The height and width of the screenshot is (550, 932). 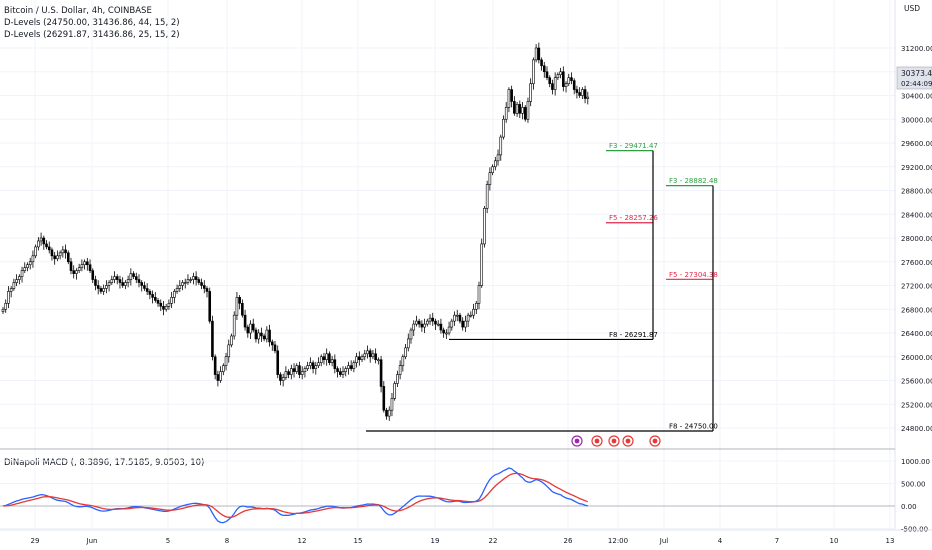 What do you see at coordinates (693, 181) in the screenshot?
I see `level-label: F3 - 28882.48` at bounding box center [693, 181].